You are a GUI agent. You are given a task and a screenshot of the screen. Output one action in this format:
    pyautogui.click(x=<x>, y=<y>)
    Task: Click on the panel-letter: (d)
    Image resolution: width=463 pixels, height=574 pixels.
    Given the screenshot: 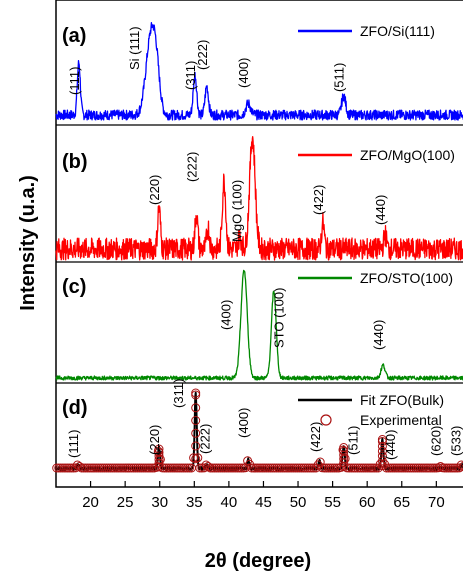 What is the action you would take?
    pyautogui.click(x=75, y=408)
    